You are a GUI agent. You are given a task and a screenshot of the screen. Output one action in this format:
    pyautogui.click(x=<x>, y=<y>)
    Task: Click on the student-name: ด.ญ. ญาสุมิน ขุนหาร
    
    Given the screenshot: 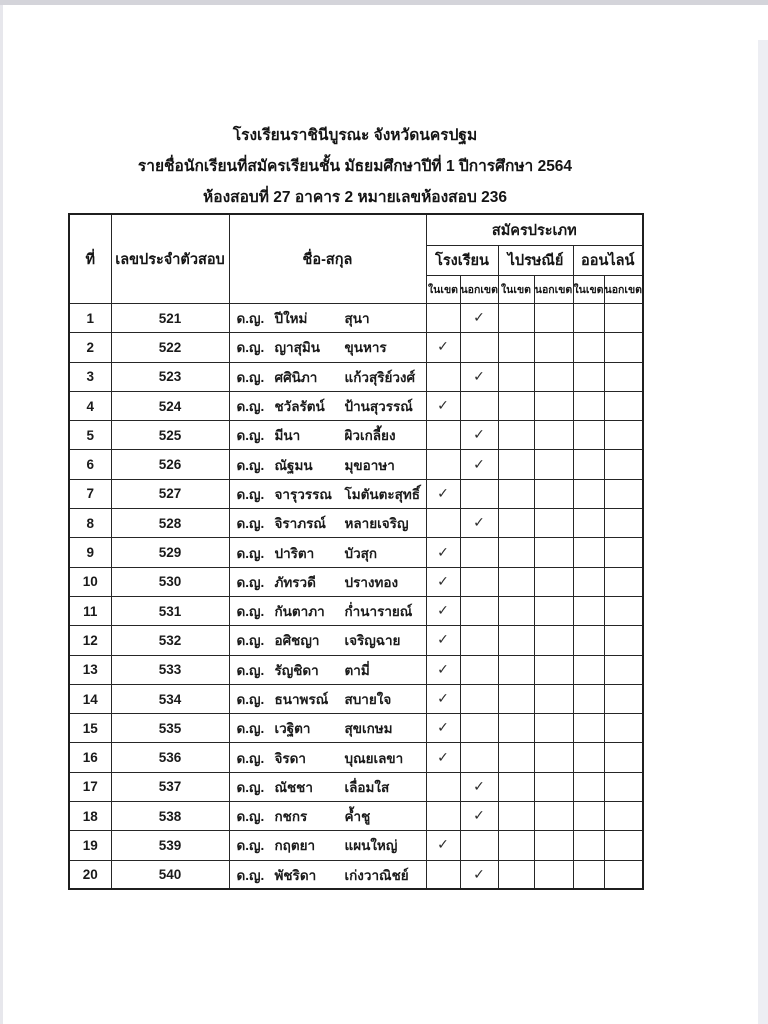 What is the action you would take?
    pyautogui.click(x=327, y=347)
    